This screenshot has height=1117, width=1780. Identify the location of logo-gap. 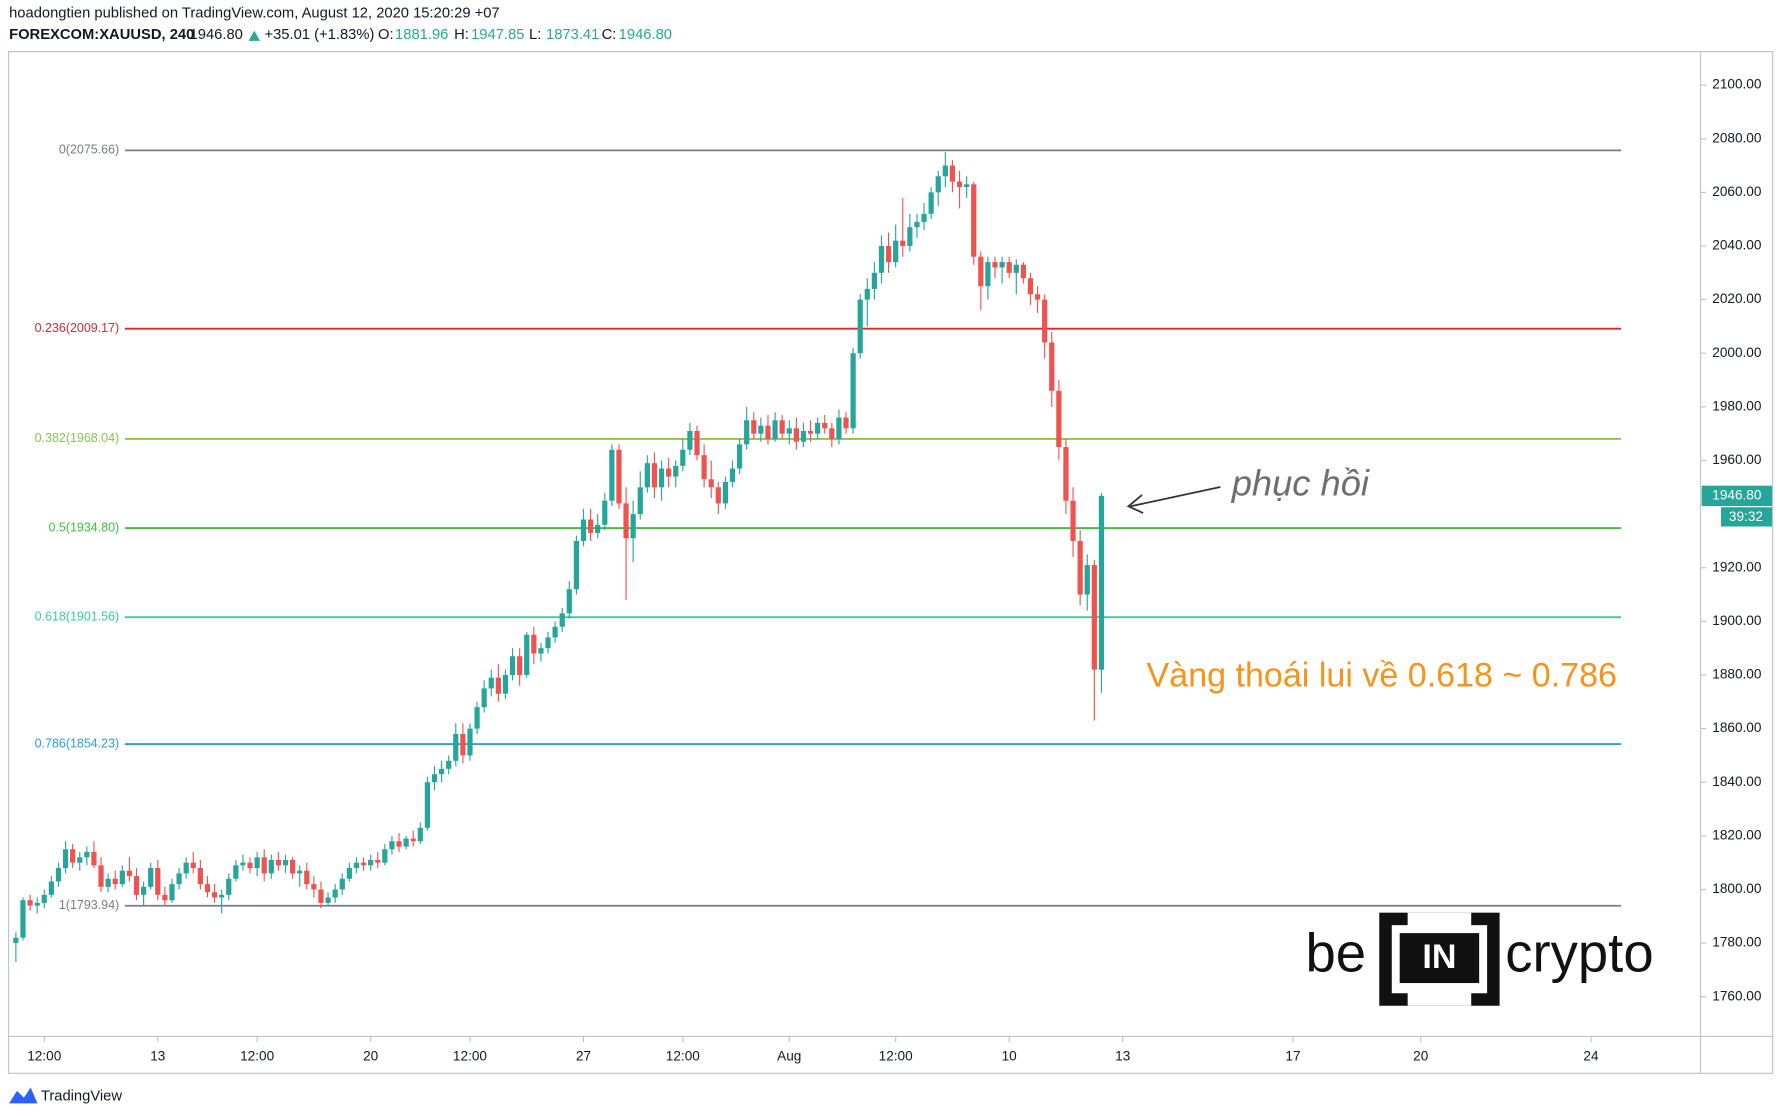
(1439, 997).